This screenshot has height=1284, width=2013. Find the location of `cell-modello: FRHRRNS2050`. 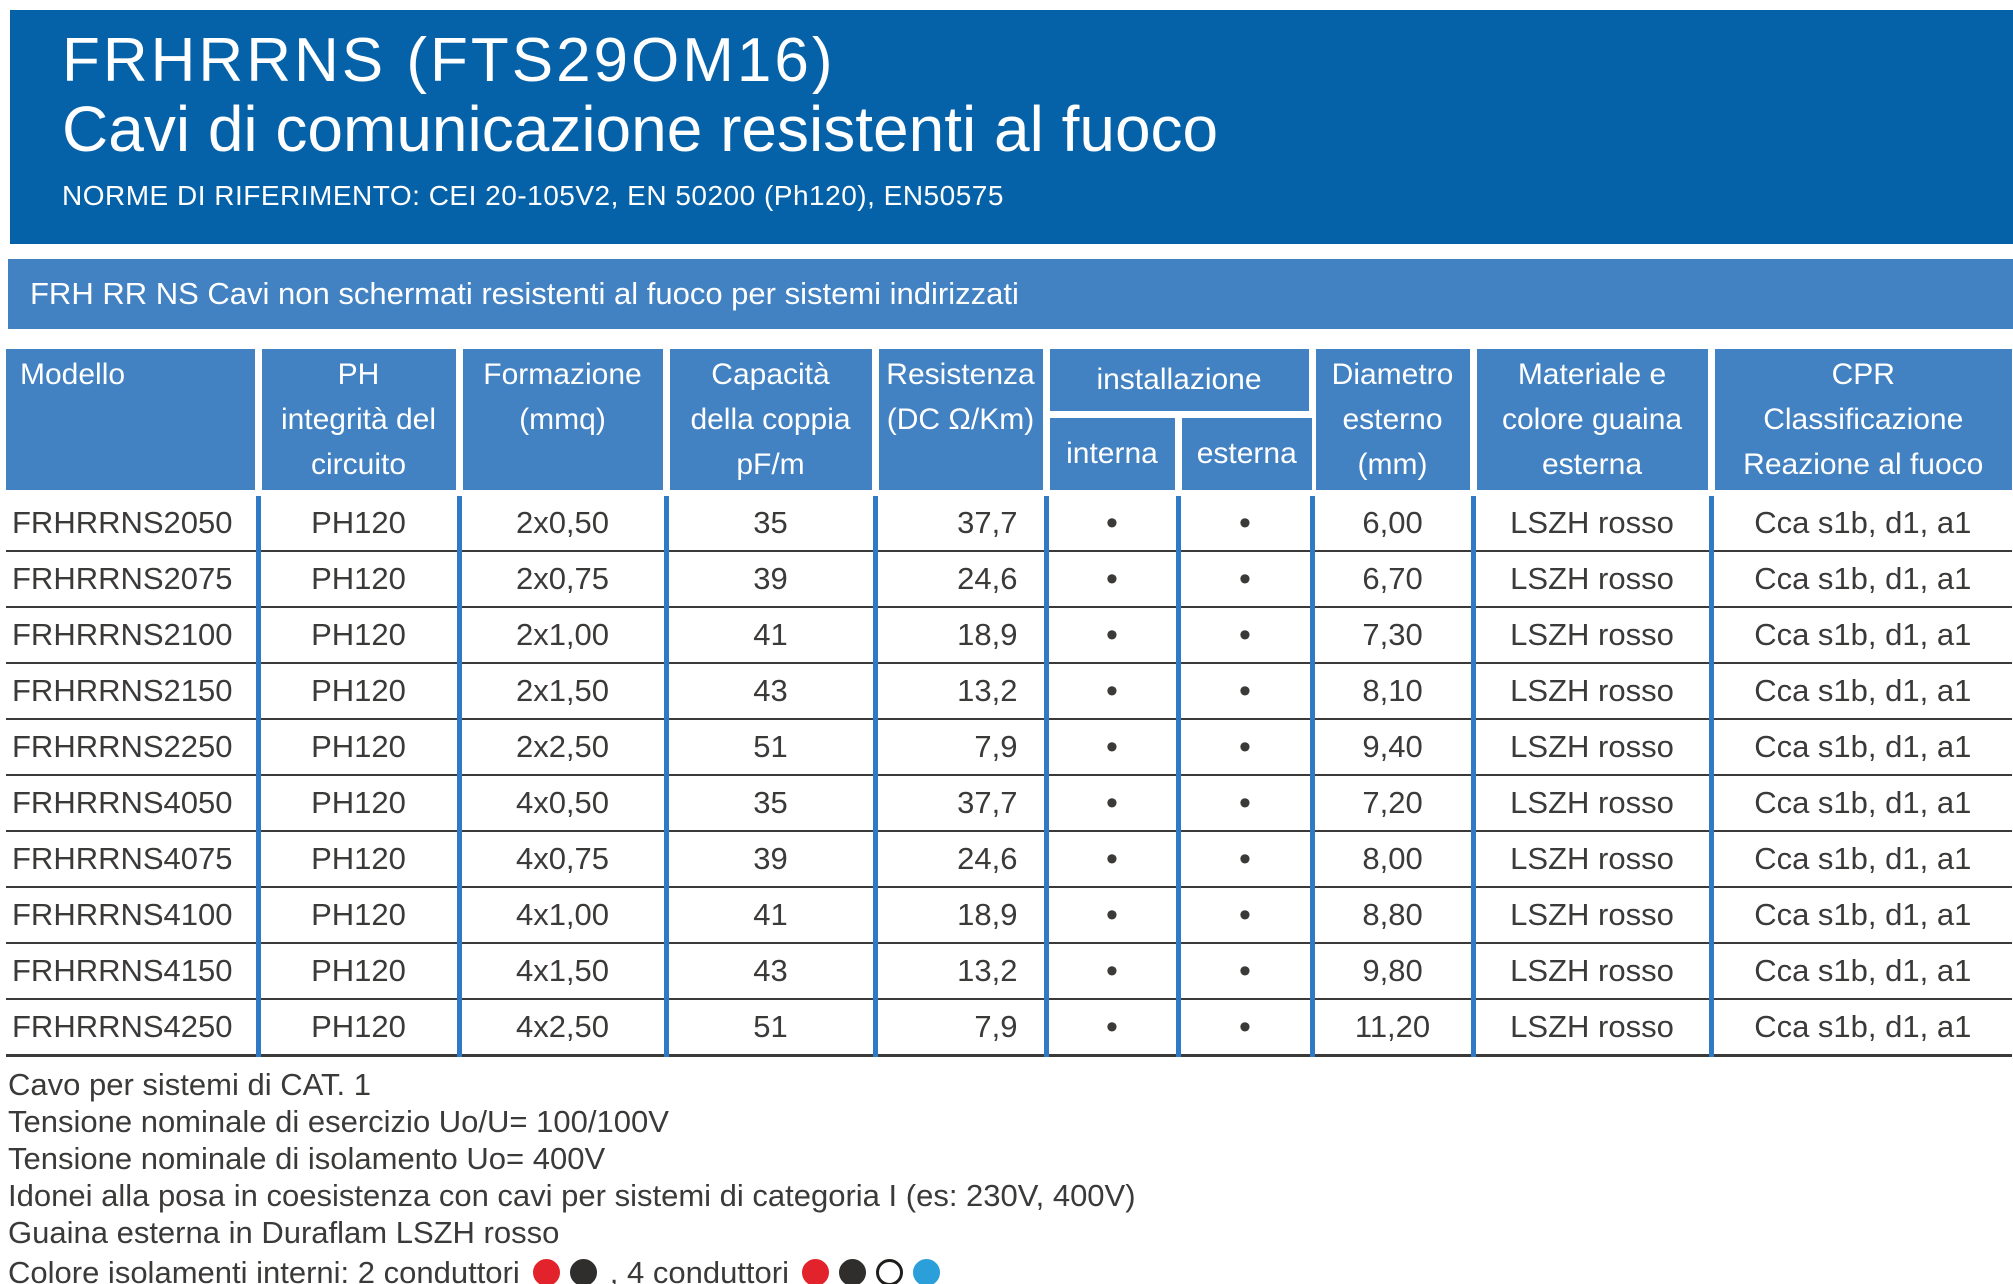

cell-modello: FRHRRNS2050 is located at coordinates (132, 520).